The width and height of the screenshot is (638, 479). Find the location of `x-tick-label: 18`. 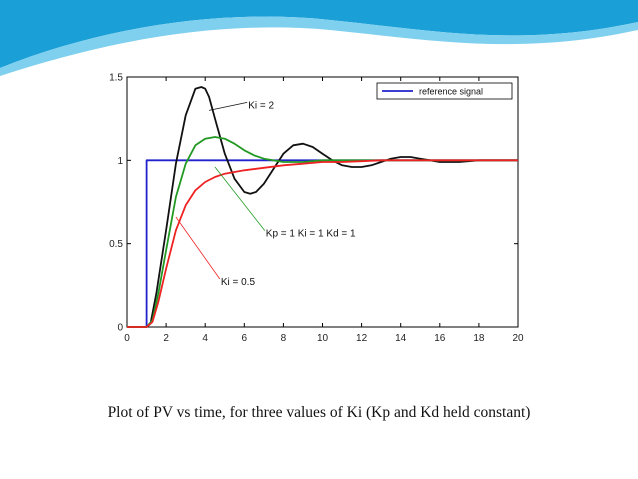

x-tick-label: 18 is located at coordinates (479, 338).